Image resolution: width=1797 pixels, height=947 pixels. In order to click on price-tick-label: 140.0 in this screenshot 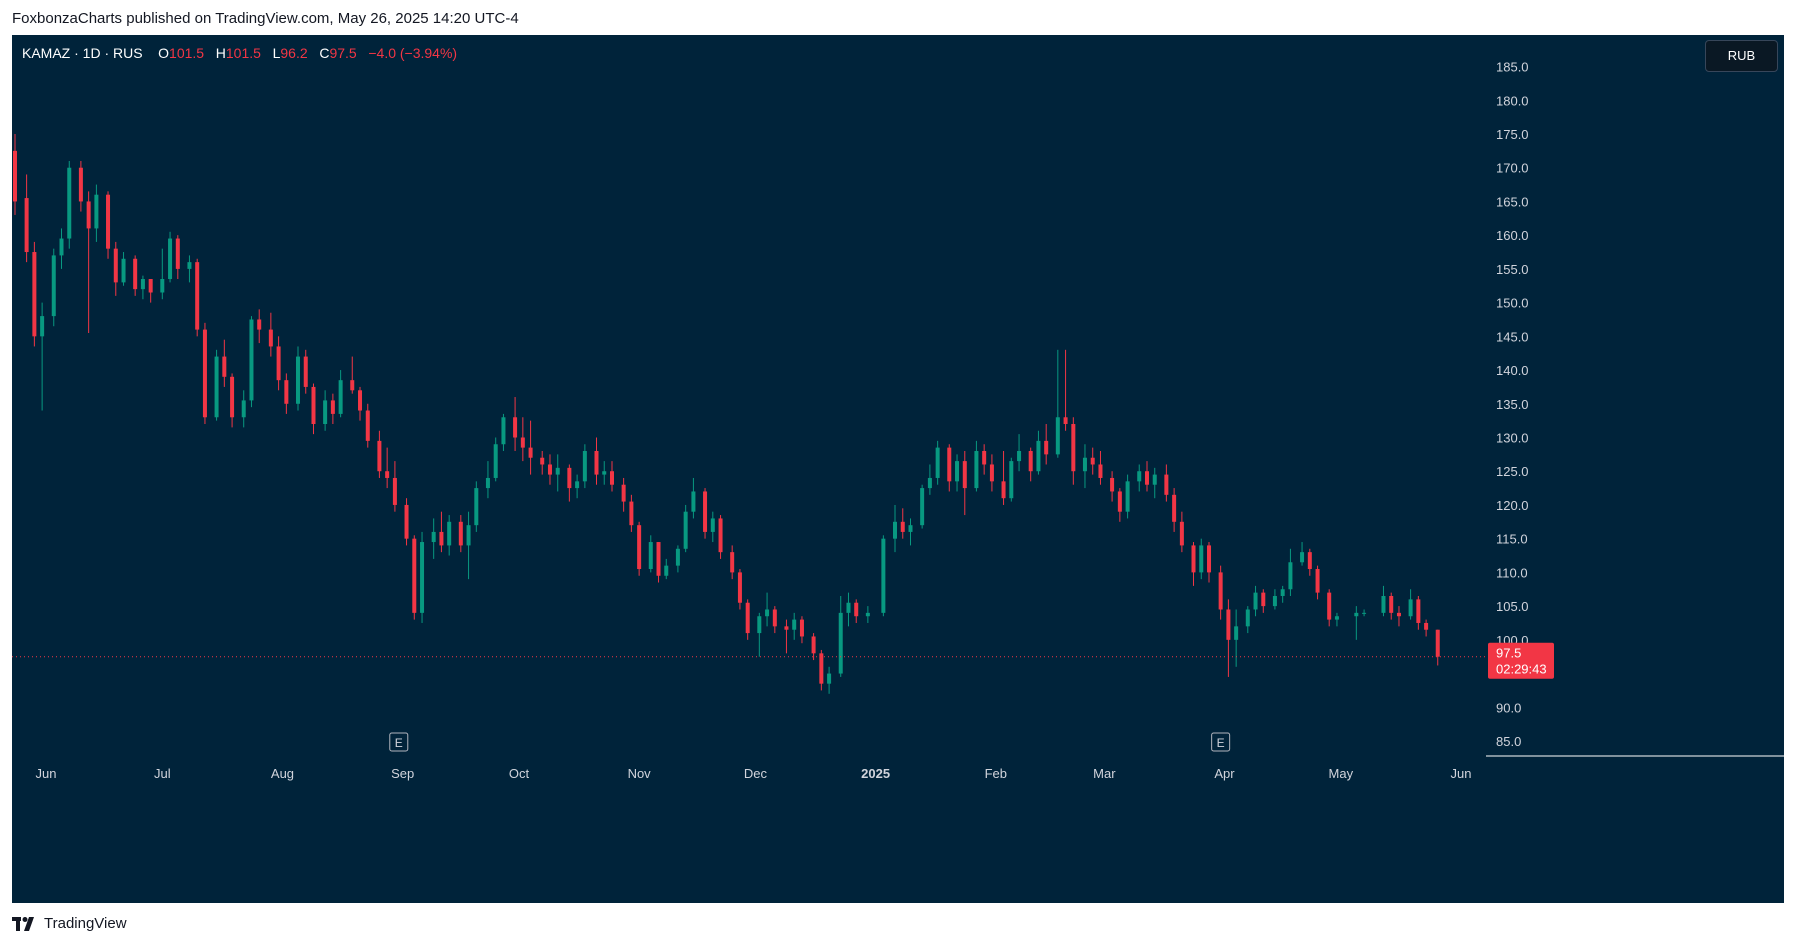, I will do `click(1512, 370)`.